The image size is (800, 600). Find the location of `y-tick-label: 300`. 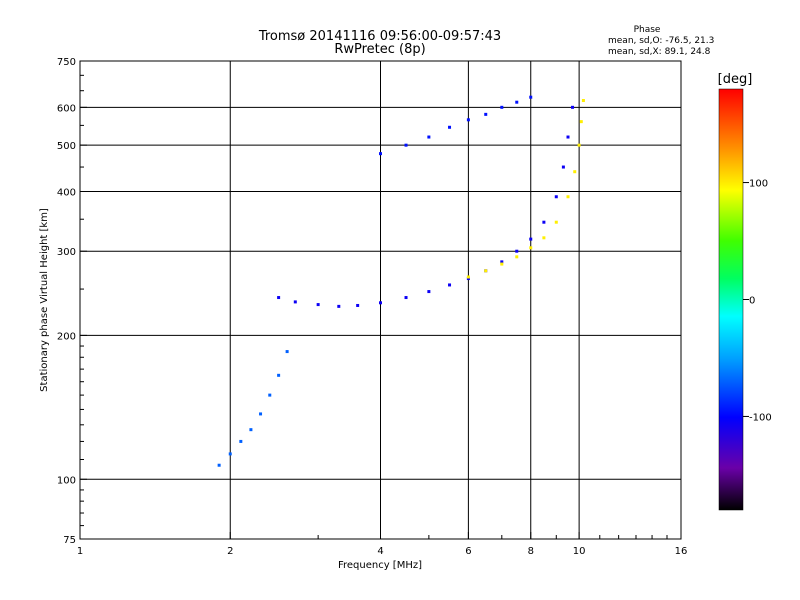

y-tick-label: 300 is located at coordinates (66, 252).